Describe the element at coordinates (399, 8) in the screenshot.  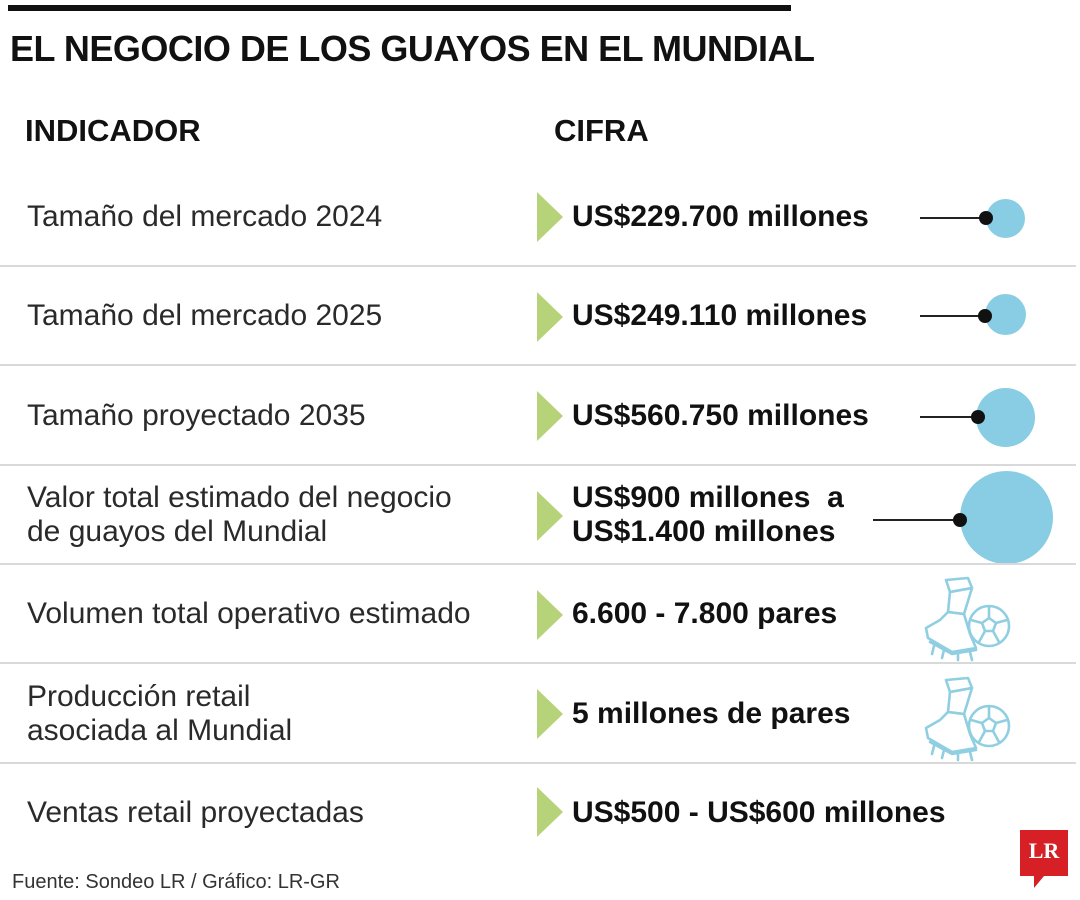
I see `top-rule` at that location.